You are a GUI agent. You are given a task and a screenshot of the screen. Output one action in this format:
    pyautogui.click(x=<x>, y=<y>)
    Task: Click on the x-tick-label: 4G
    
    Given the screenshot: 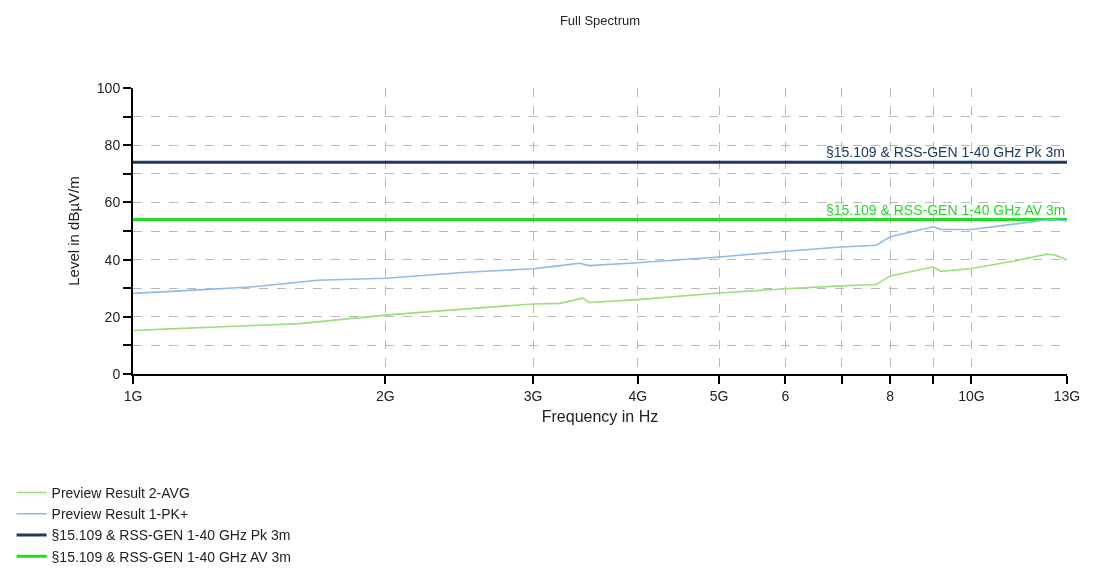 What is the action you would take?
    pyautogui.click(x=638, y=395)
    